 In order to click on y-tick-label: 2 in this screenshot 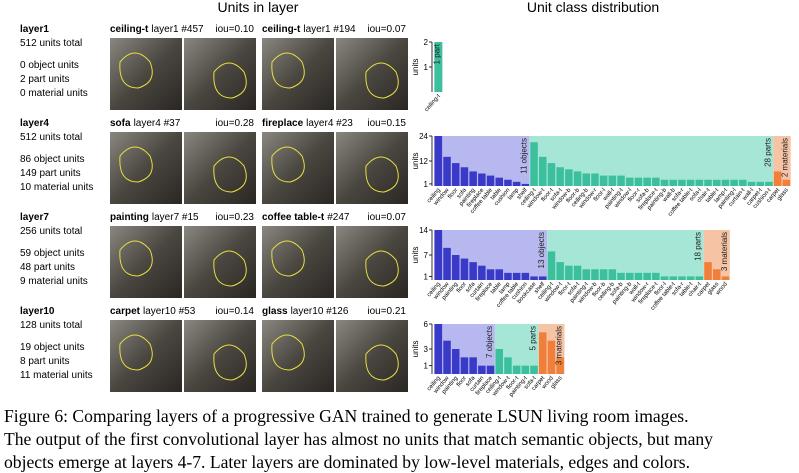, I will do `click(426, 42)`.